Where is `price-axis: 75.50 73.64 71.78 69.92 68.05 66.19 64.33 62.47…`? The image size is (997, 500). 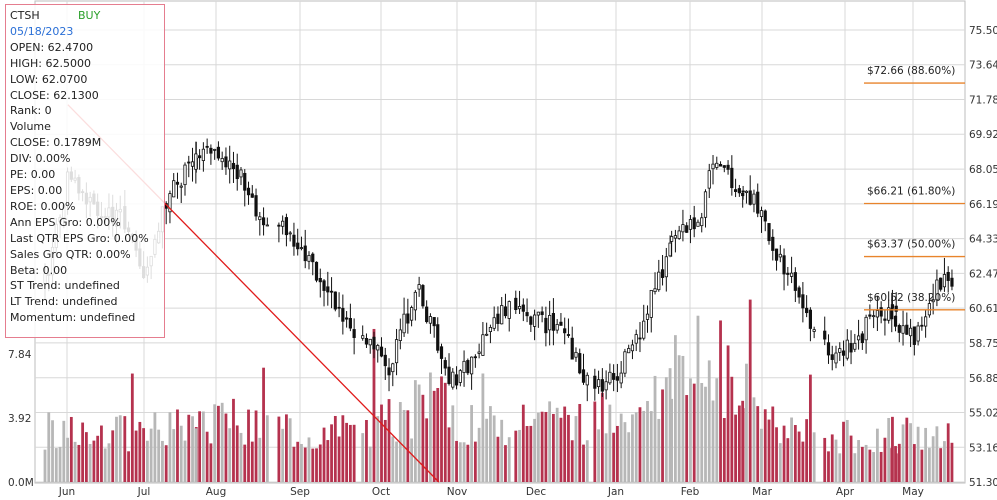
price-axis: 75.50 73.64 71.78 69.92 68.05 66.19 64.33 62.47… is located at coordinates (983, 257).